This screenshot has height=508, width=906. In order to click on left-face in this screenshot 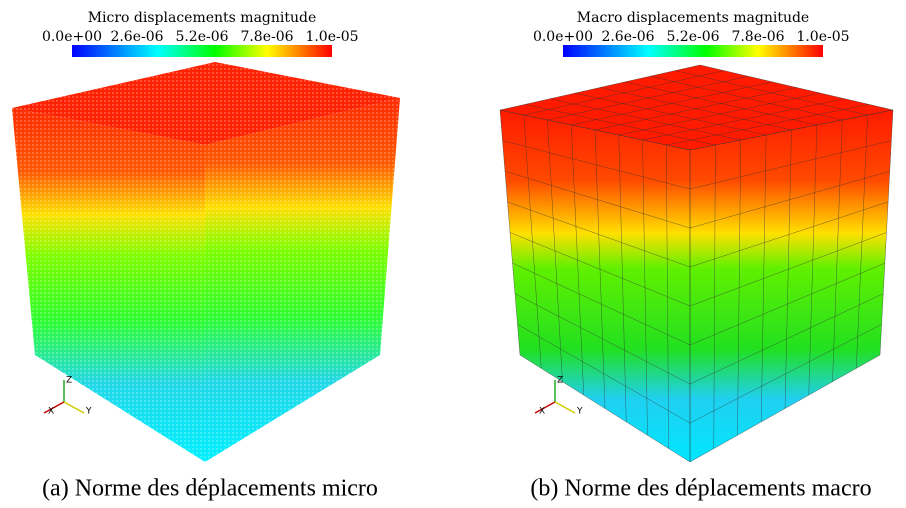, I will do `click(595, 286)`.